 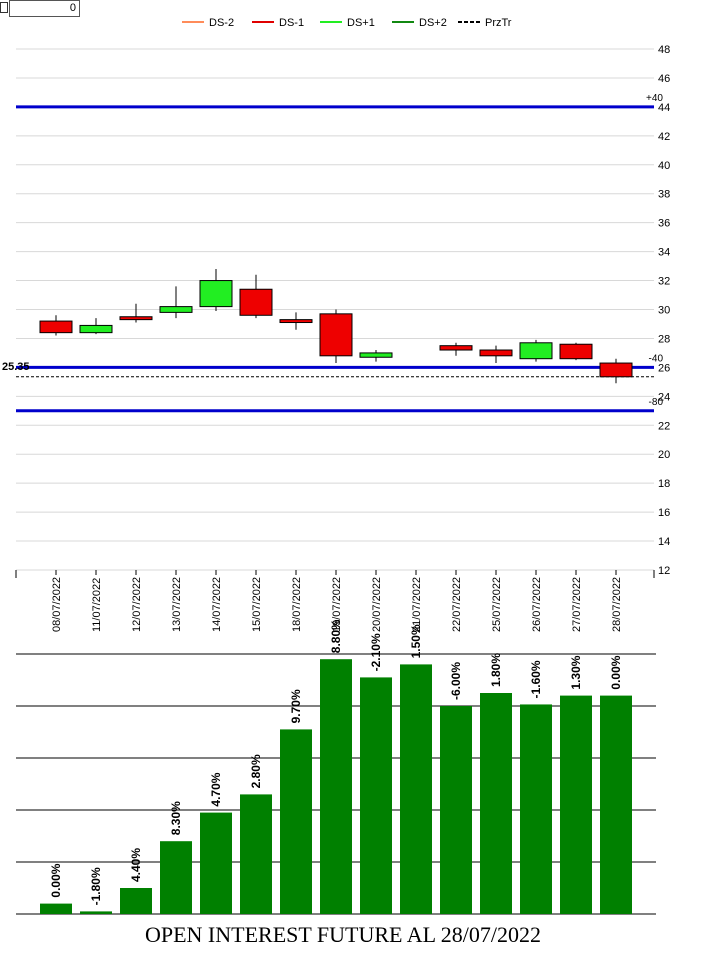 I want to click on oi-bar-label: 1.80%, so click(x=496, y=670).